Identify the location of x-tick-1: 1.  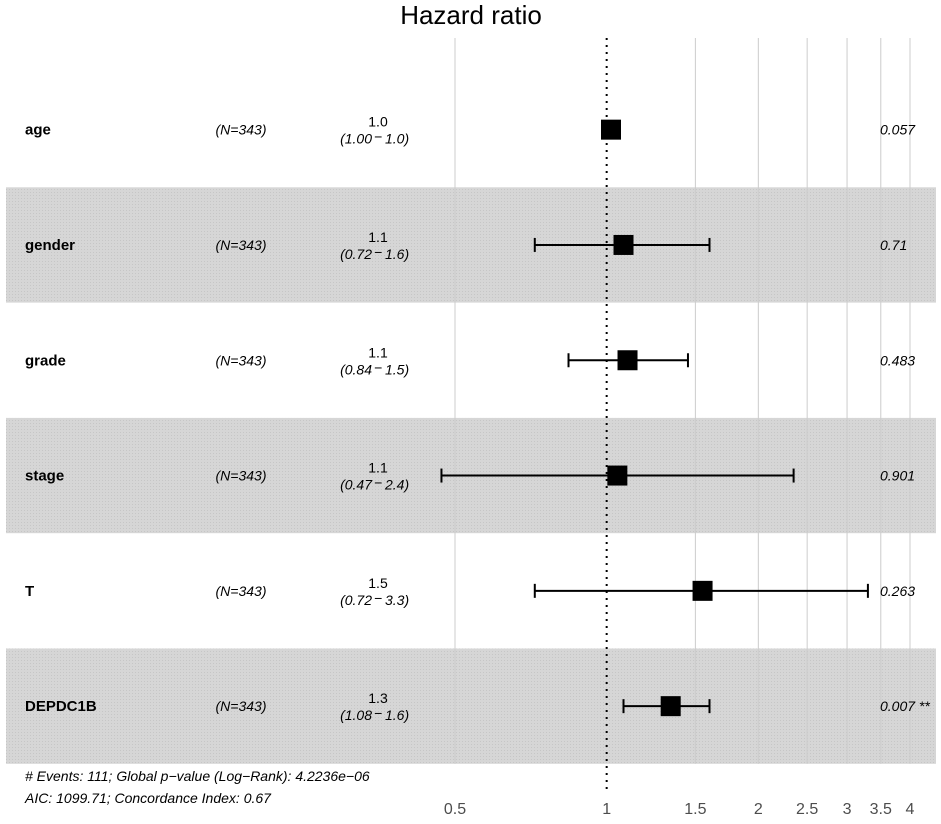
(606, 809).